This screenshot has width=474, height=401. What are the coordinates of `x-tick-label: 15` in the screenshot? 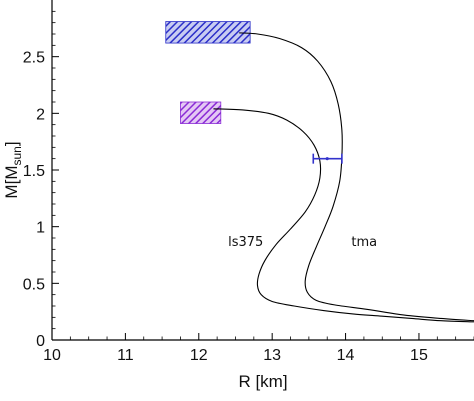 It's located at (419, 355).